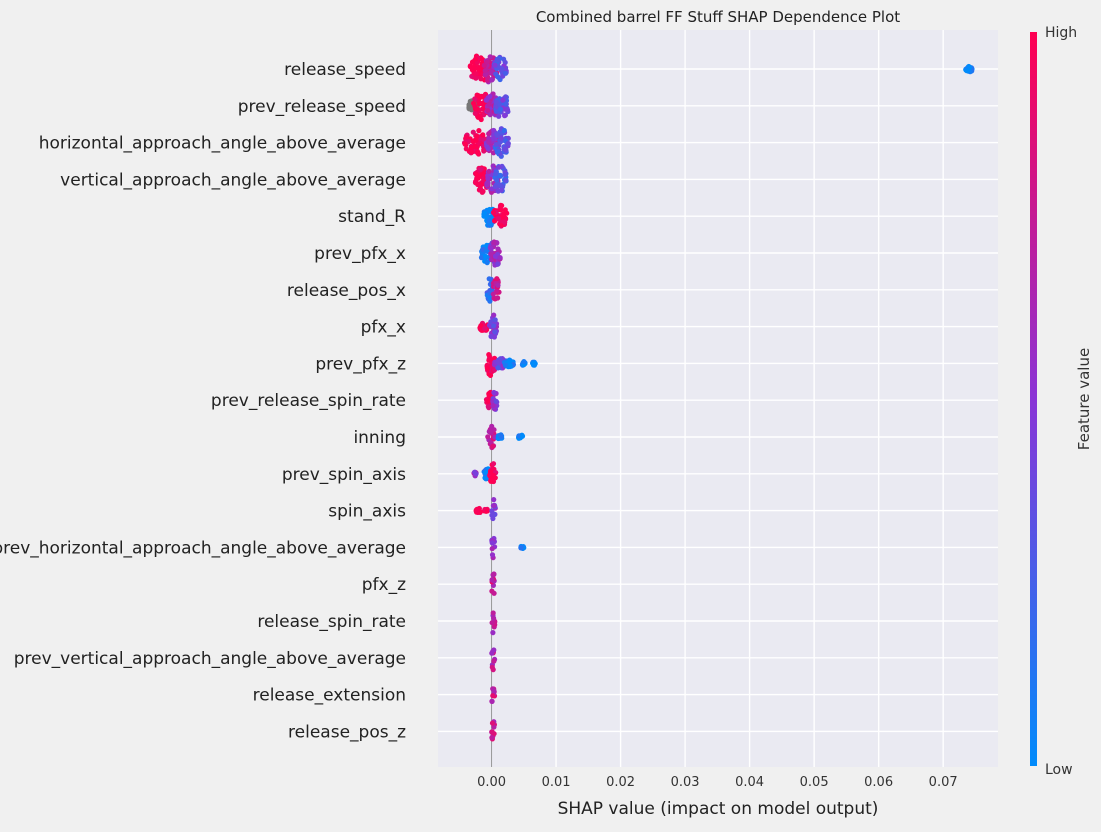 This screenshot has height=832, width=1101. I want to click on feature-label: inning, so click(379, 438).